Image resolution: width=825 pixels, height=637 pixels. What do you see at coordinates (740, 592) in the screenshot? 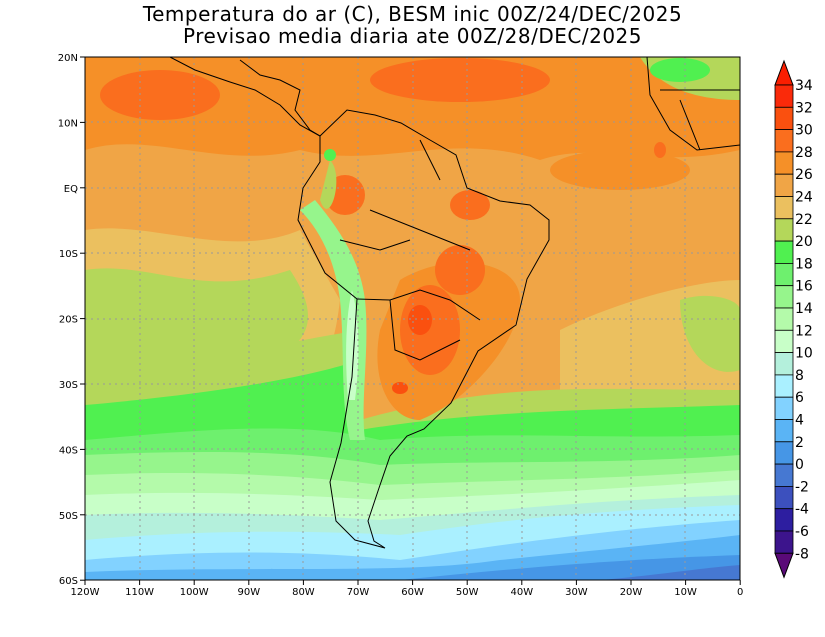
I see `lon-label: 0` at bounding box center [740, 592].